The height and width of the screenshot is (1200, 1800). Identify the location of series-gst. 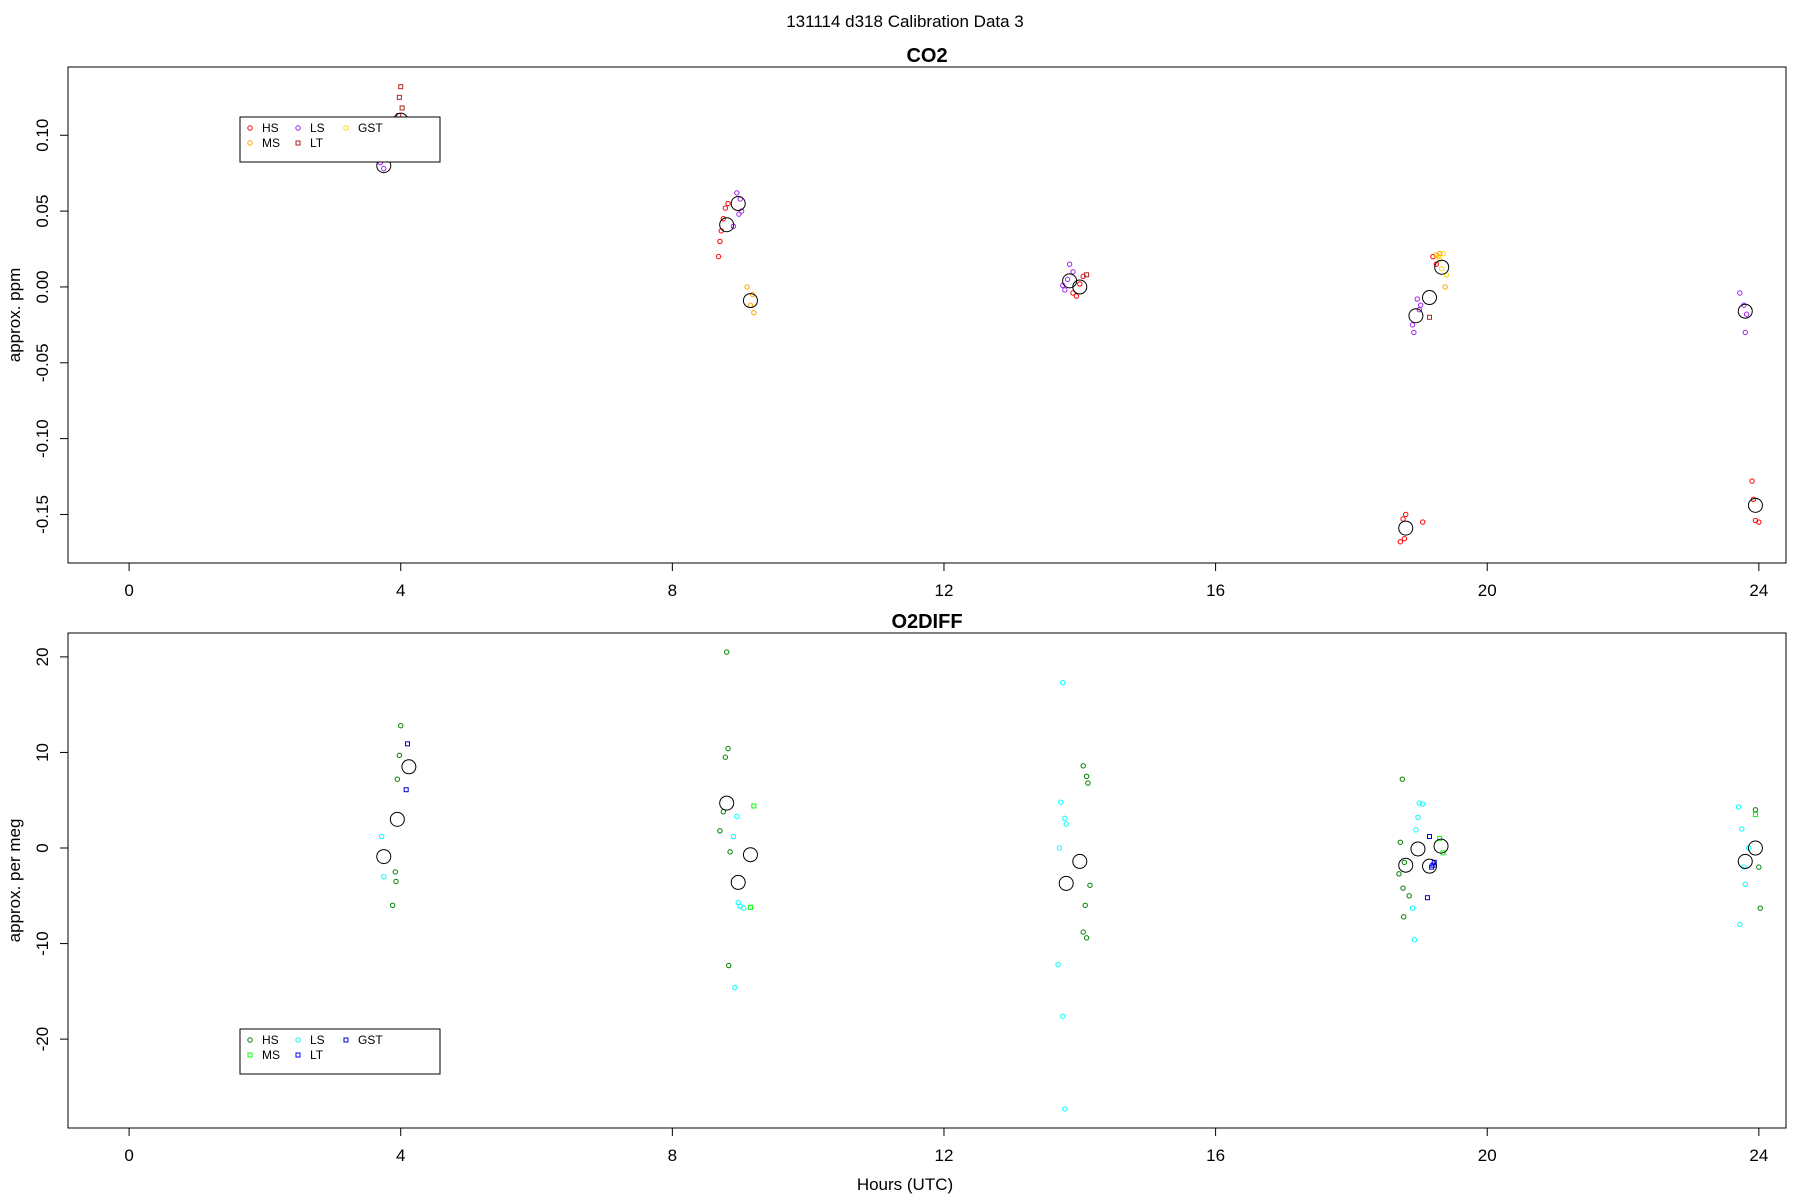
(919, 821).